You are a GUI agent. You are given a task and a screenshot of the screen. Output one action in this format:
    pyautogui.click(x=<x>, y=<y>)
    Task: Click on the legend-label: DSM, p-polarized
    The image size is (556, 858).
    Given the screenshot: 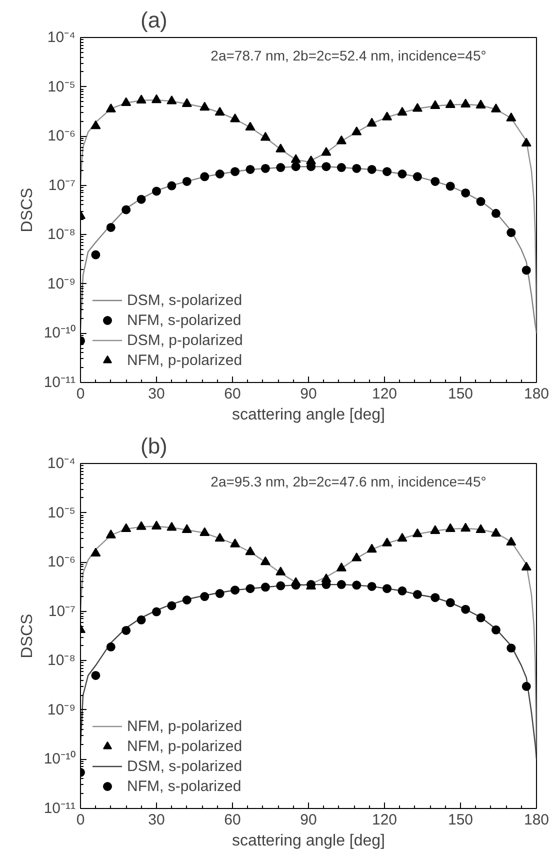 What is the action you would take?
    pyautogui.click(x=185, y=340)
    